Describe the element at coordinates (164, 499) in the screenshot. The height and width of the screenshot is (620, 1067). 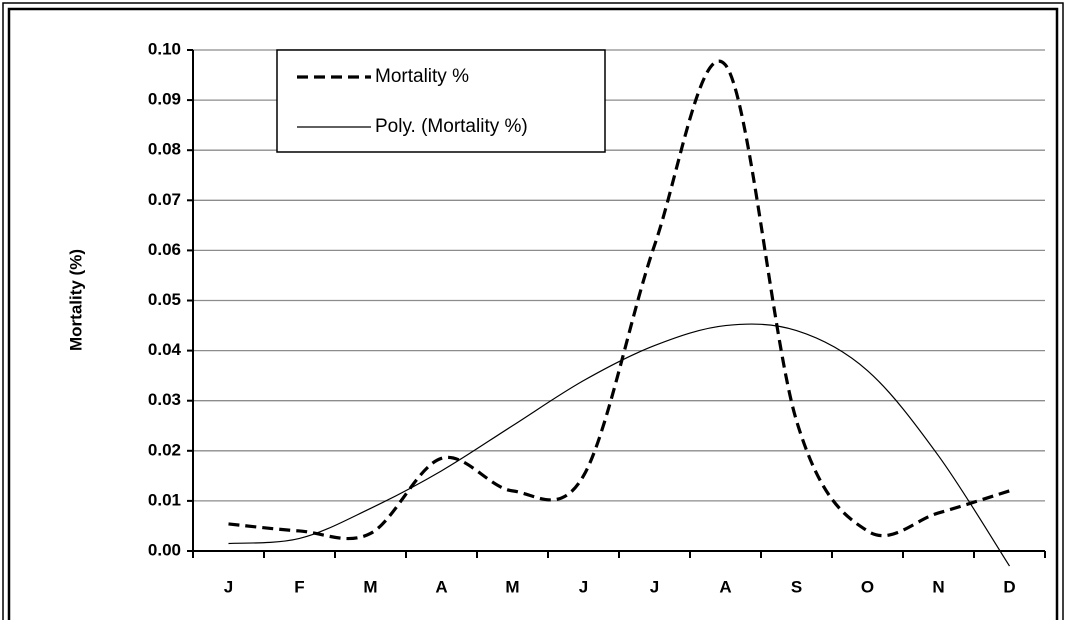
I see `y-tick-label: 0.01` at that location.